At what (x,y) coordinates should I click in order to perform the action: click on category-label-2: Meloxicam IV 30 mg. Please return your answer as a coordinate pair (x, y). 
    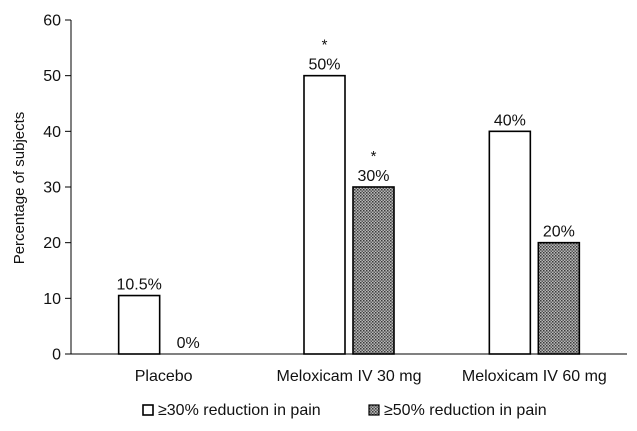
    Looking at the image, I should click on (349, 376).